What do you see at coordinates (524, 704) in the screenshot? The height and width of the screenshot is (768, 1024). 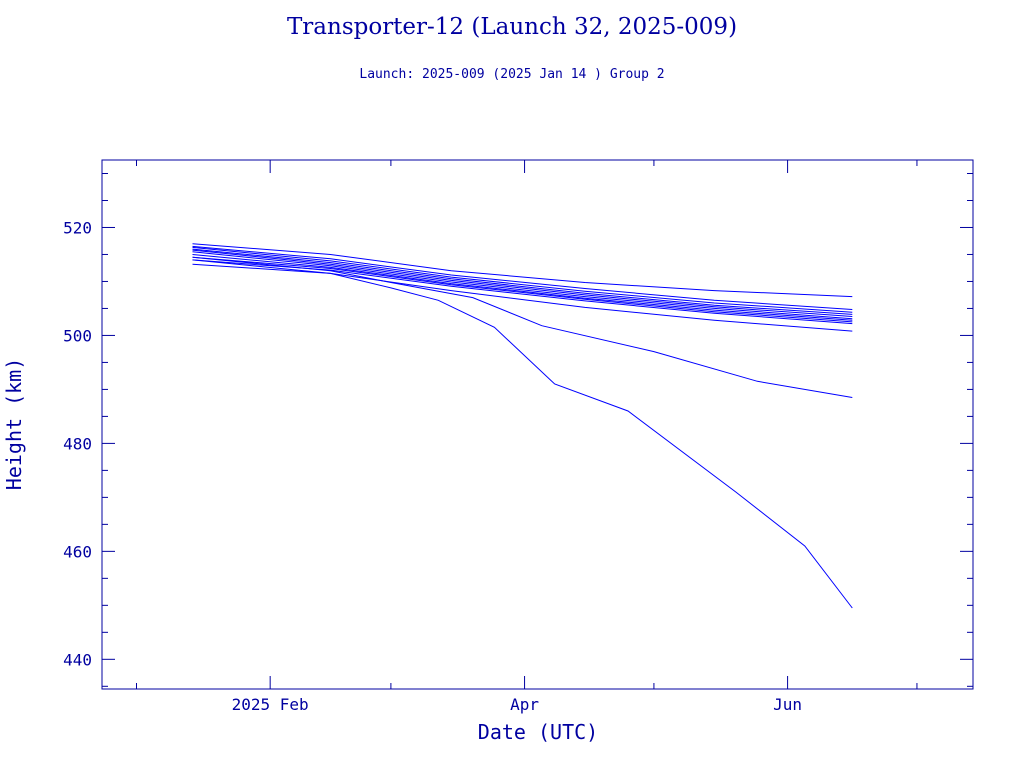 I see `x-tick-label: Apr` at bounding box center [524, 704].